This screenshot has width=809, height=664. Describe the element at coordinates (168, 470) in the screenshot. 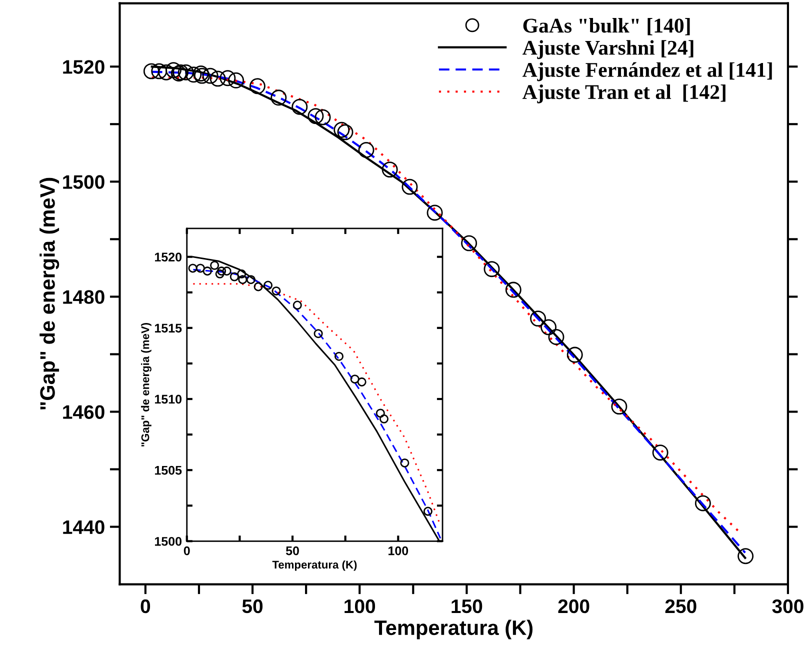

I see `y-tick-label: 1505` at that location.